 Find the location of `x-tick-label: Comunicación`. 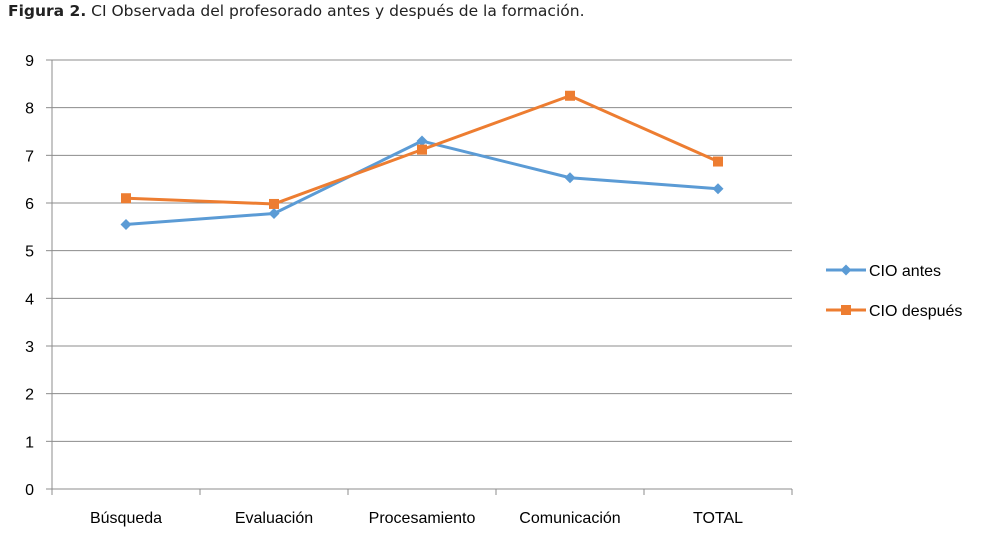

x-tick-label: Comunicación is located at coordinates (569, 518).